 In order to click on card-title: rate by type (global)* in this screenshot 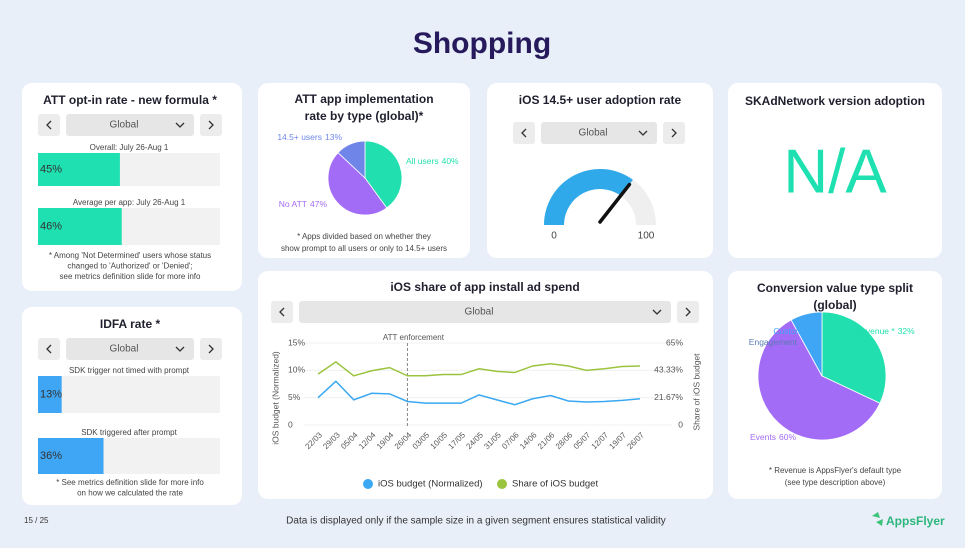, I will do `click(364, 116)`.